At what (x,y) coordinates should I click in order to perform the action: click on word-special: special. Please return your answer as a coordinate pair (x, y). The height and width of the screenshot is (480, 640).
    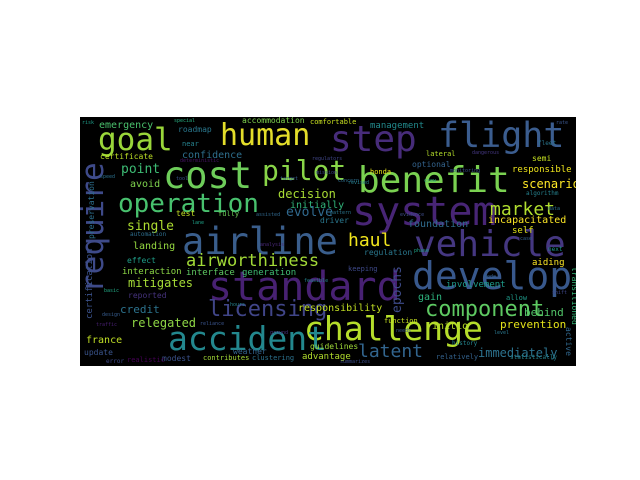
    Looking at the image, I should click on (185, 121).